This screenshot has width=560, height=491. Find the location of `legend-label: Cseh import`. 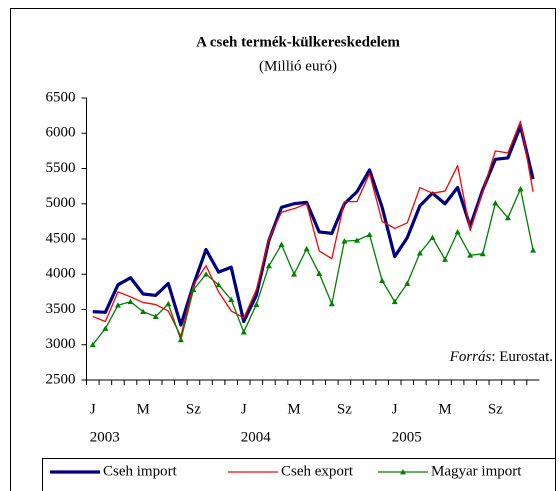

legend-label: Cseh import is located at coordinates (140, 471).